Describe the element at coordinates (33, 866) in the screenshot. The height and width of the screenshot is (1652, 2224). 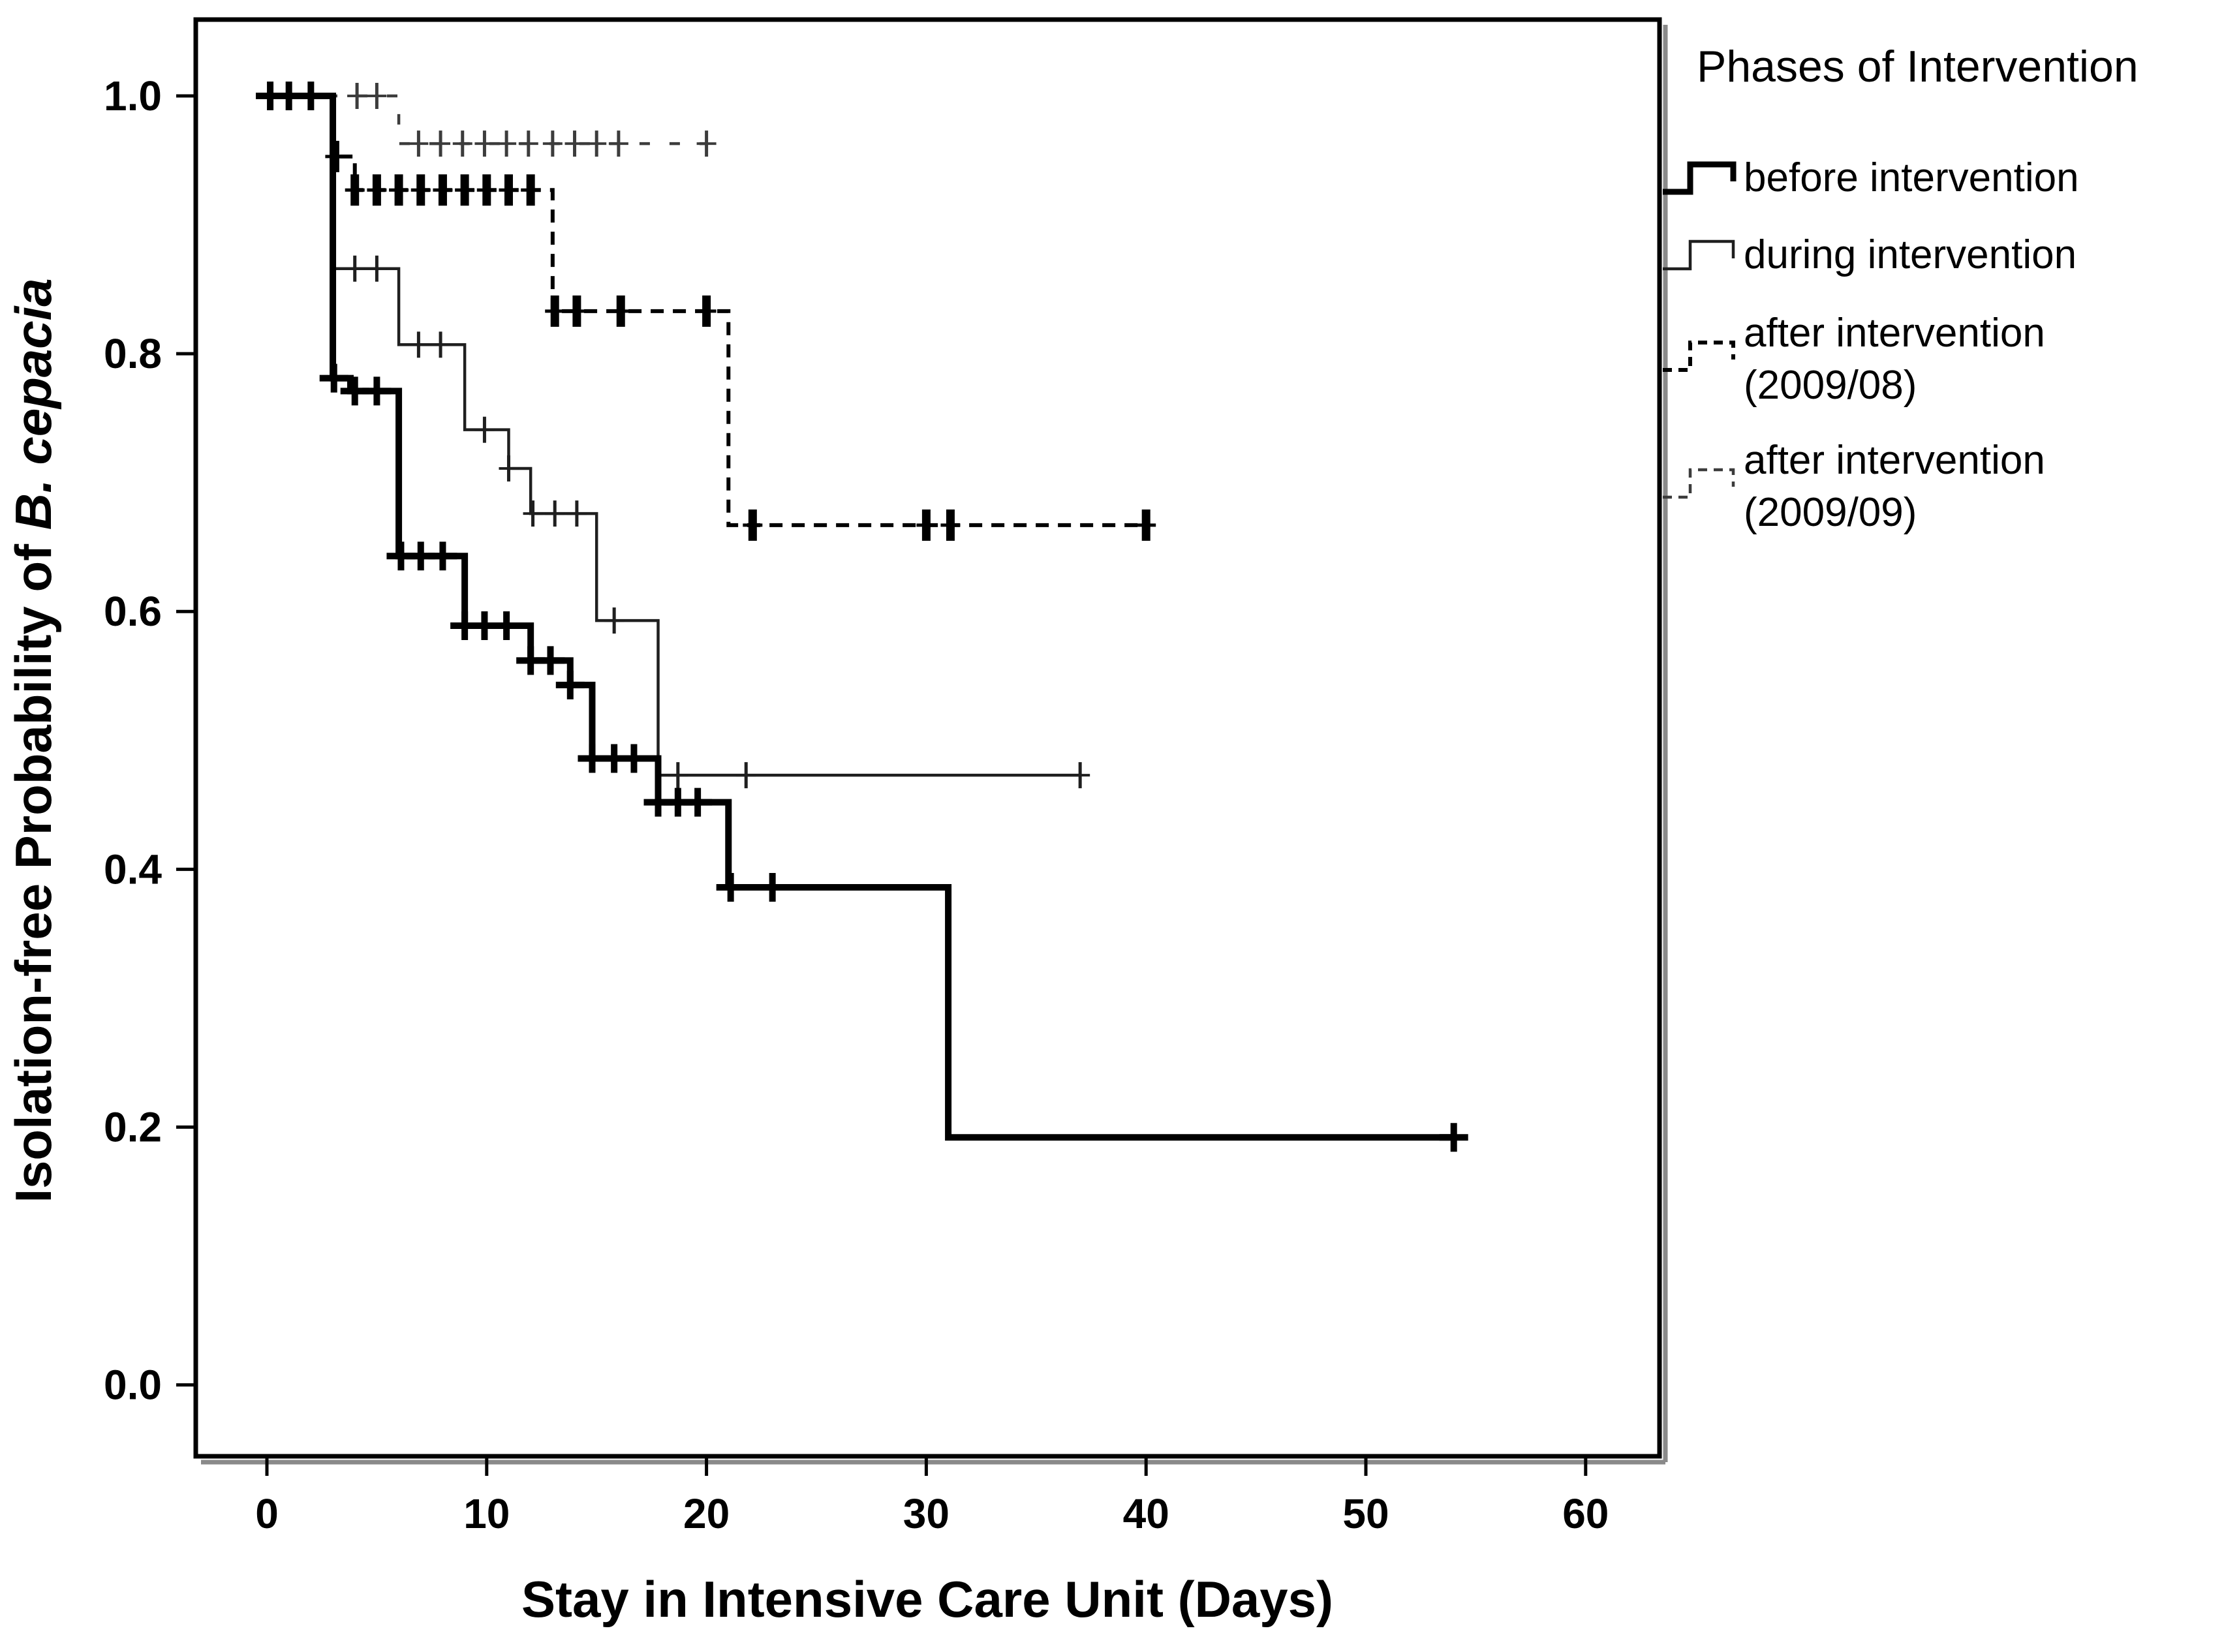
I see `y-axis-title-prefix: Isolation-free Probability of` at that location.